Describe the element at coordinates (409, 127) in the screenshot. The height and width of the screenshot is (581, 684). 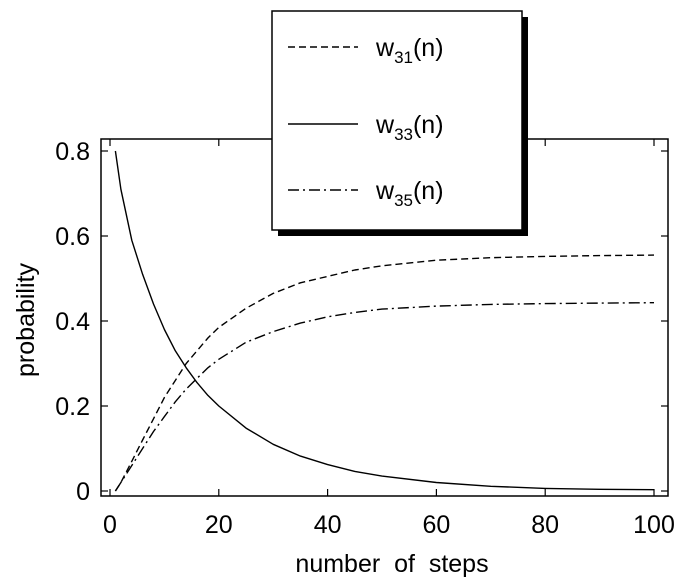
I see `legend-label-33: w33(n)` at that location.